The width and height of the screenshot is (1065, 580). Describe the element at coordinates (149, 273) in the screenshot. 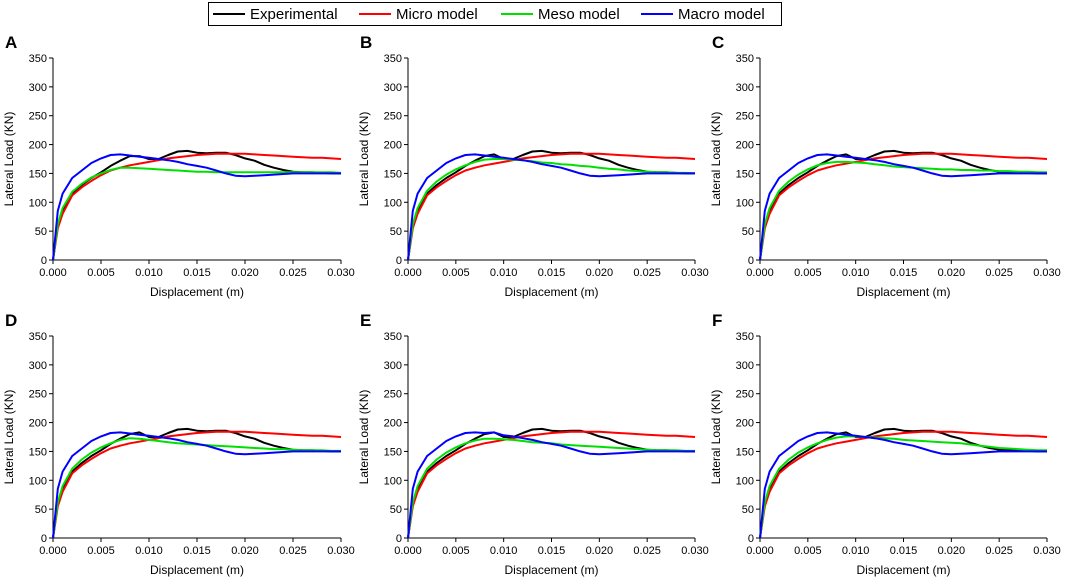

I see `x-tick-label-a: 0.010` at that location.